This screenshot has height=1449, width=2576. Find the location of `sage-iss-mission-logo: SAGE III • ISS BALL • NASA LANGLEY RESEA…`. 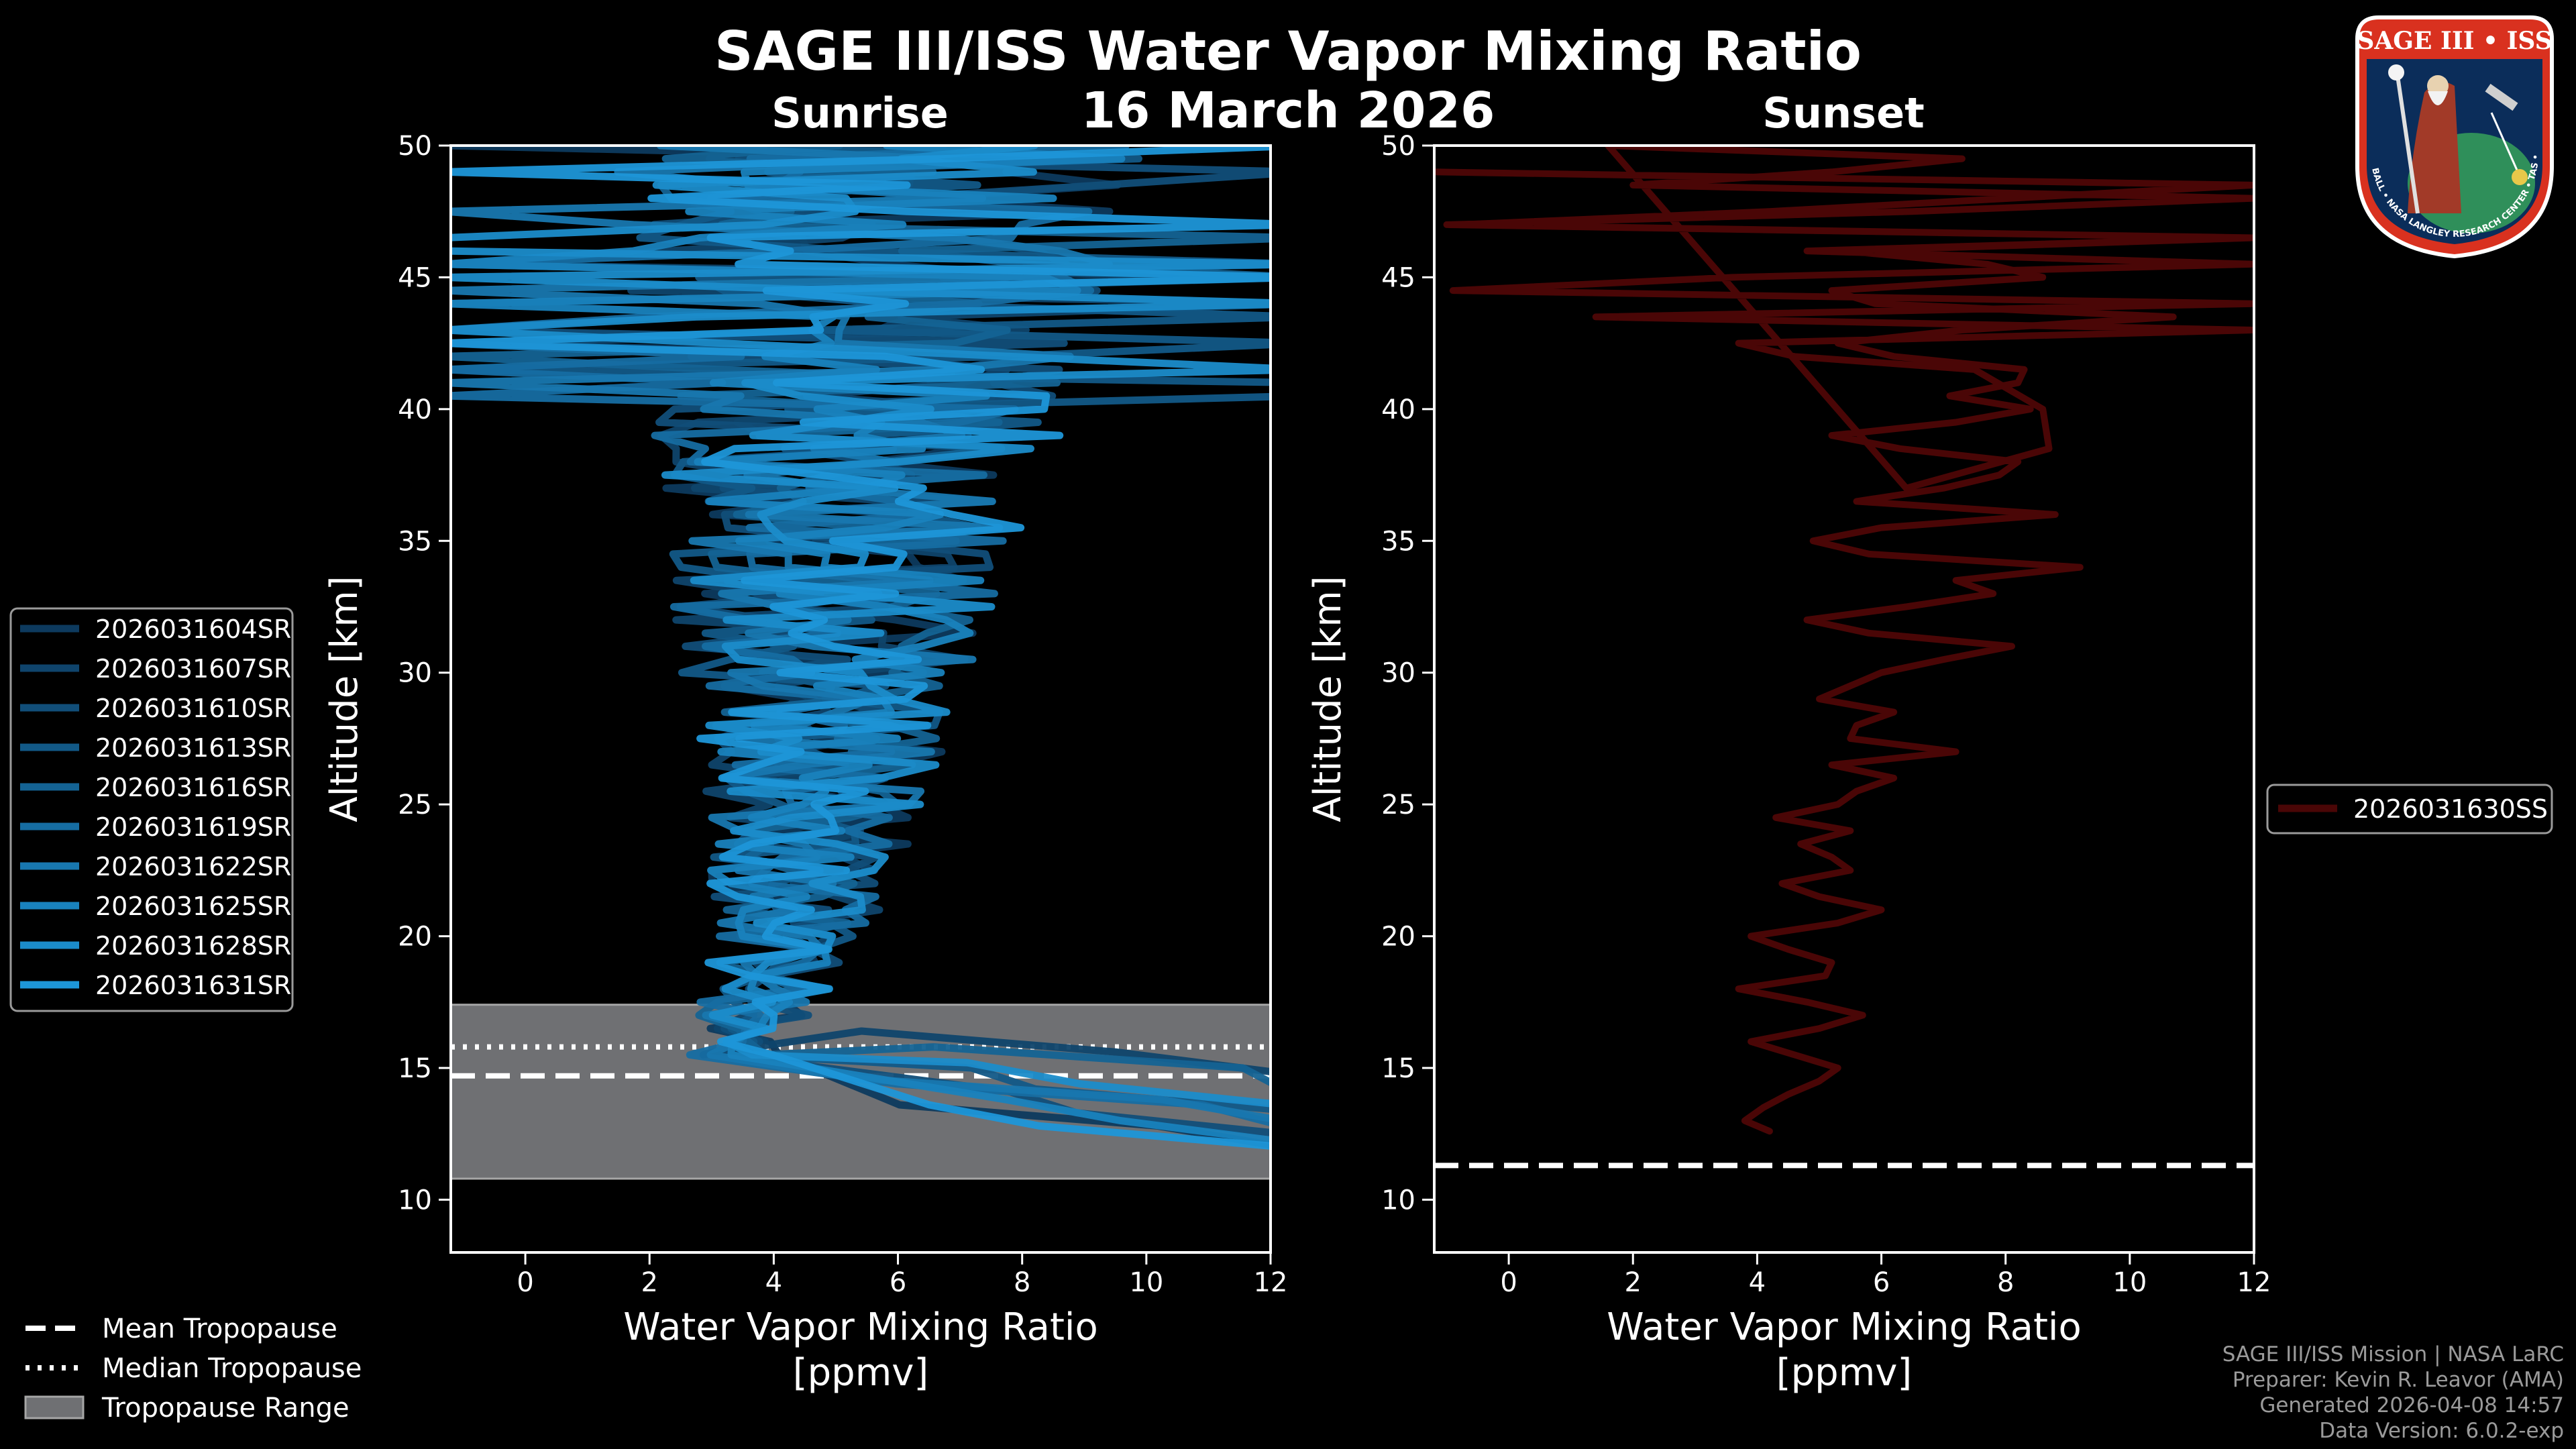

sage-iss-mission-logo: SAGE III • ISS BALL • NASA LANGLEY RESEA… is located at coordinates (2449, 135).